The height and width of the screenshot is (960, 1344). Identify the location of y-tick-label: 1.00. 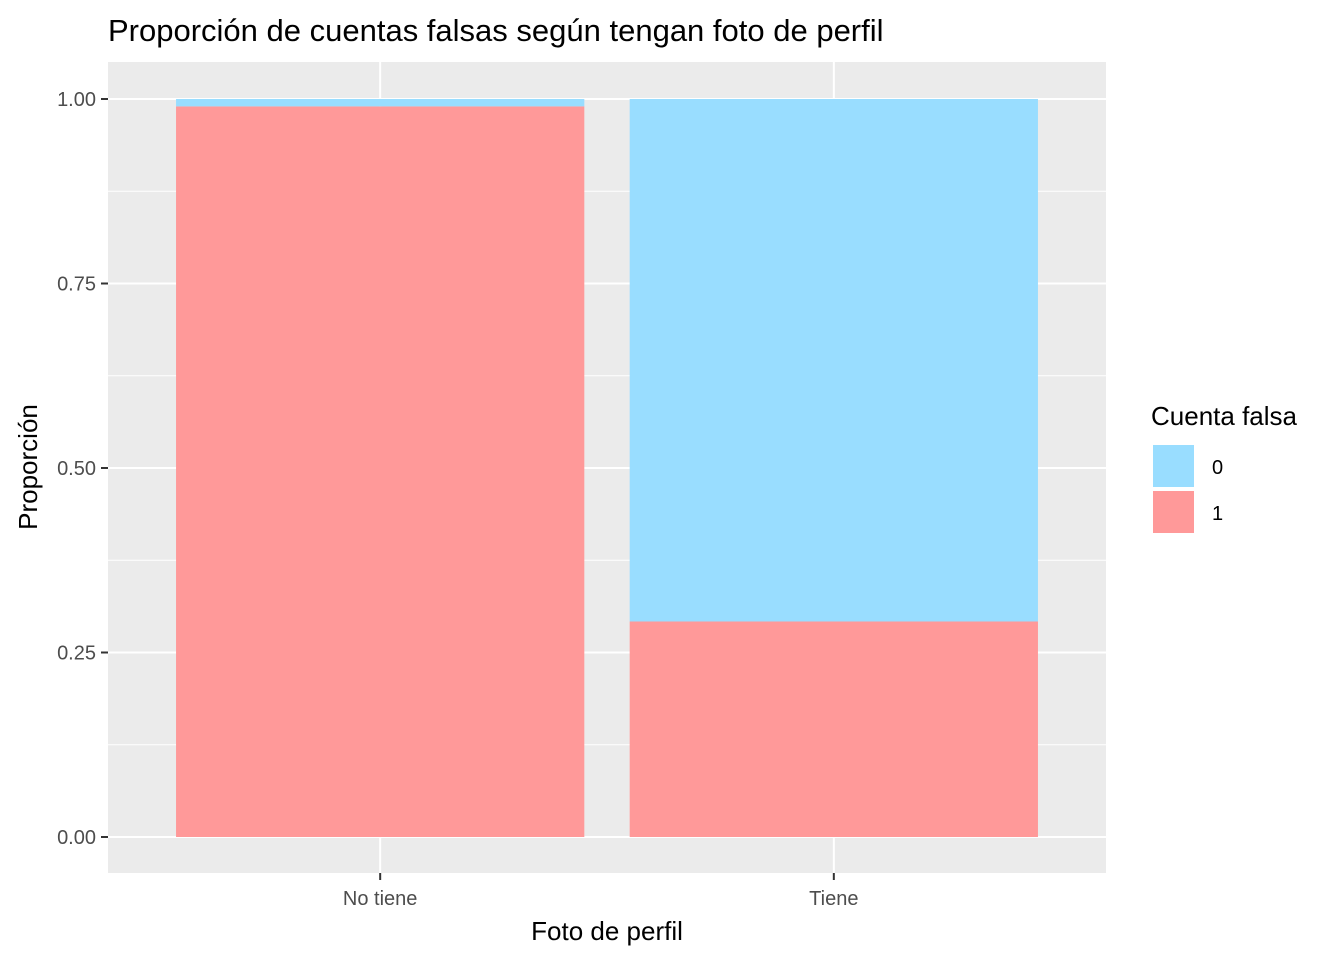
(76, 100).